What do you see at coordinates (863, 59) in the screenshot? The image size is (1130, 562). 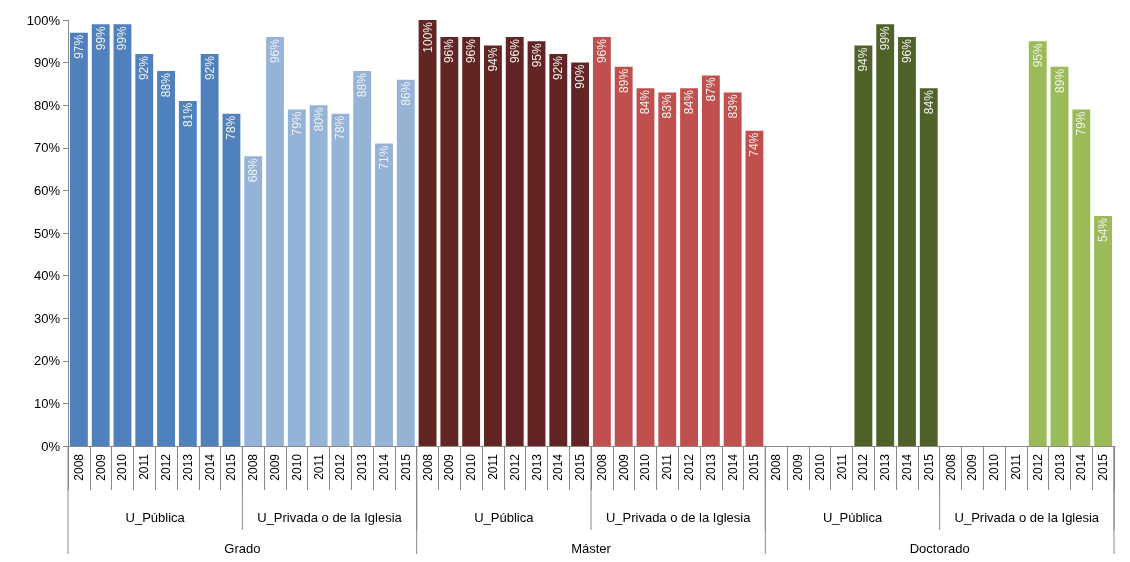 I see `data-label: 94%` at bounding box center [863, 59].